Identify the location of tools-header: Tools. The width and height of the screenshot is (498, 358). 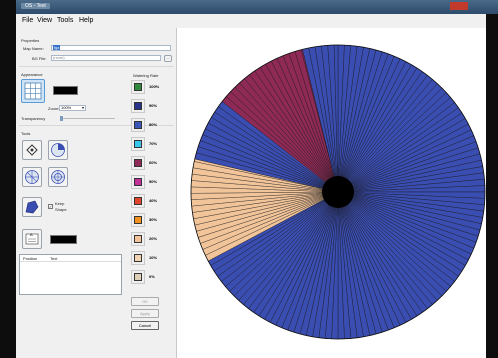
(26, 133).